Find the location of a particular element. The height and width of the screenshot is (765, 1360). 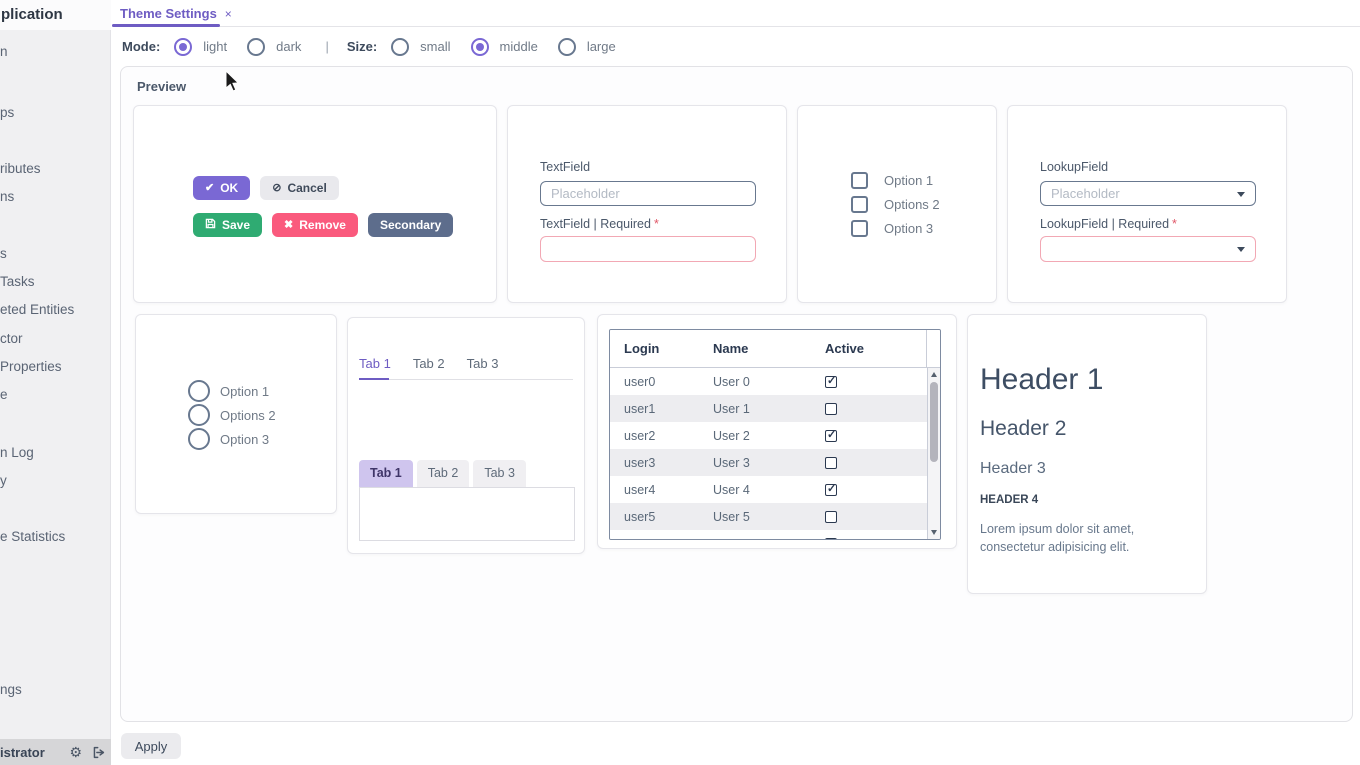

buttons-panel: ✔ OK ⊘ Cancel Save ✖ Remove is located at coordinates (315, 204).